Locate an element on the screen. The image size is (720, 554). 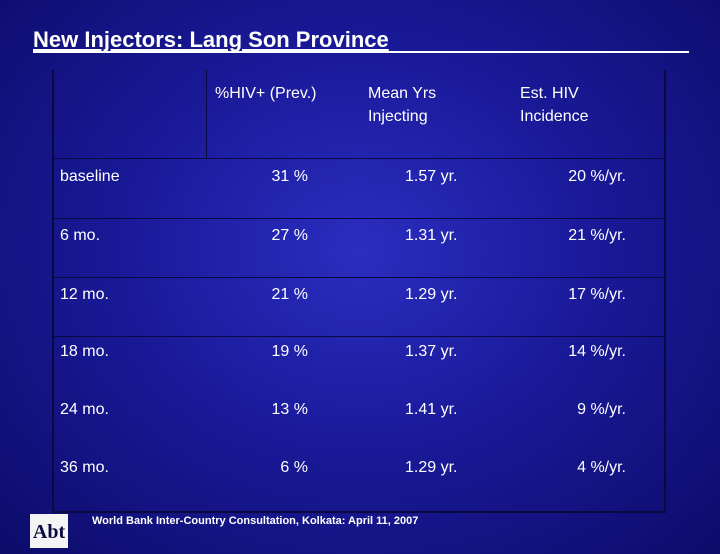
table-cell: 31 % is located at coordinates (289, 176).